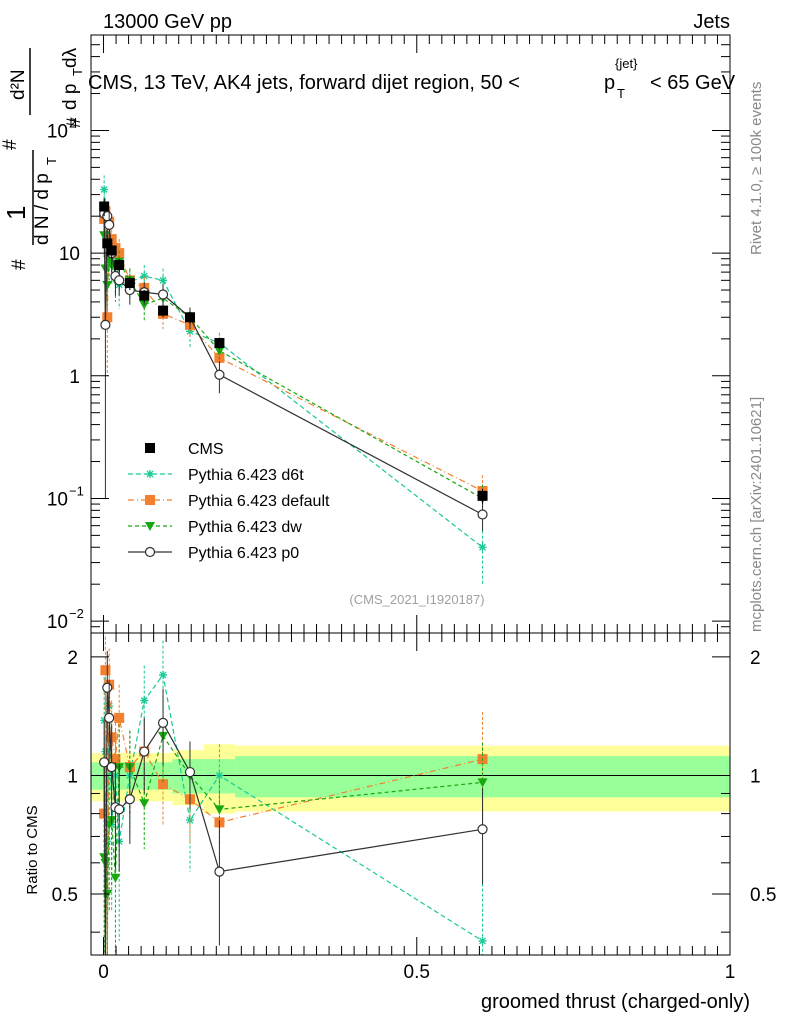 The height and width of the screenshot is (1024, 786). What do you see at coordinates (150, 526) in the screenshot?
I see `legend-marker-dw` at bounding box center [150, 526].